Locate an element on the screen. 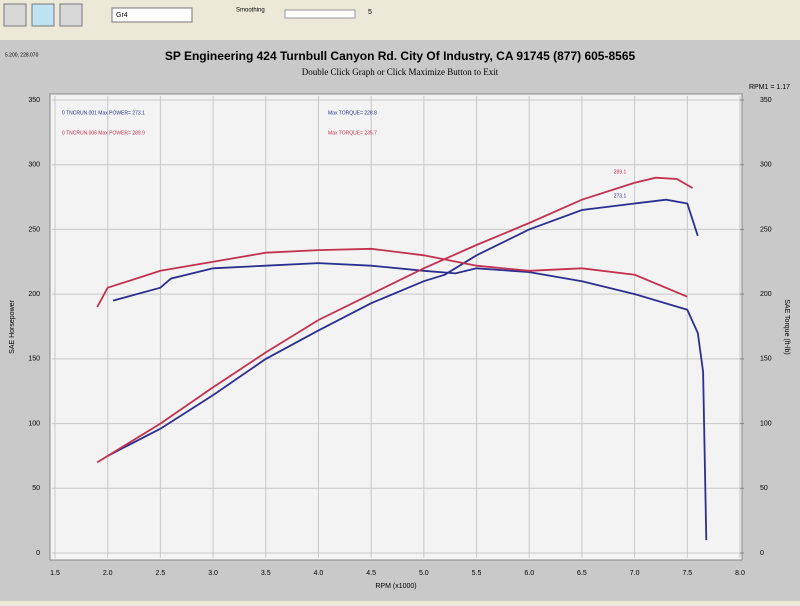 Image resolution: width=800 pixels, height=606 pixels. y2-tick-label: 300 is located at coordinates (766, 165).